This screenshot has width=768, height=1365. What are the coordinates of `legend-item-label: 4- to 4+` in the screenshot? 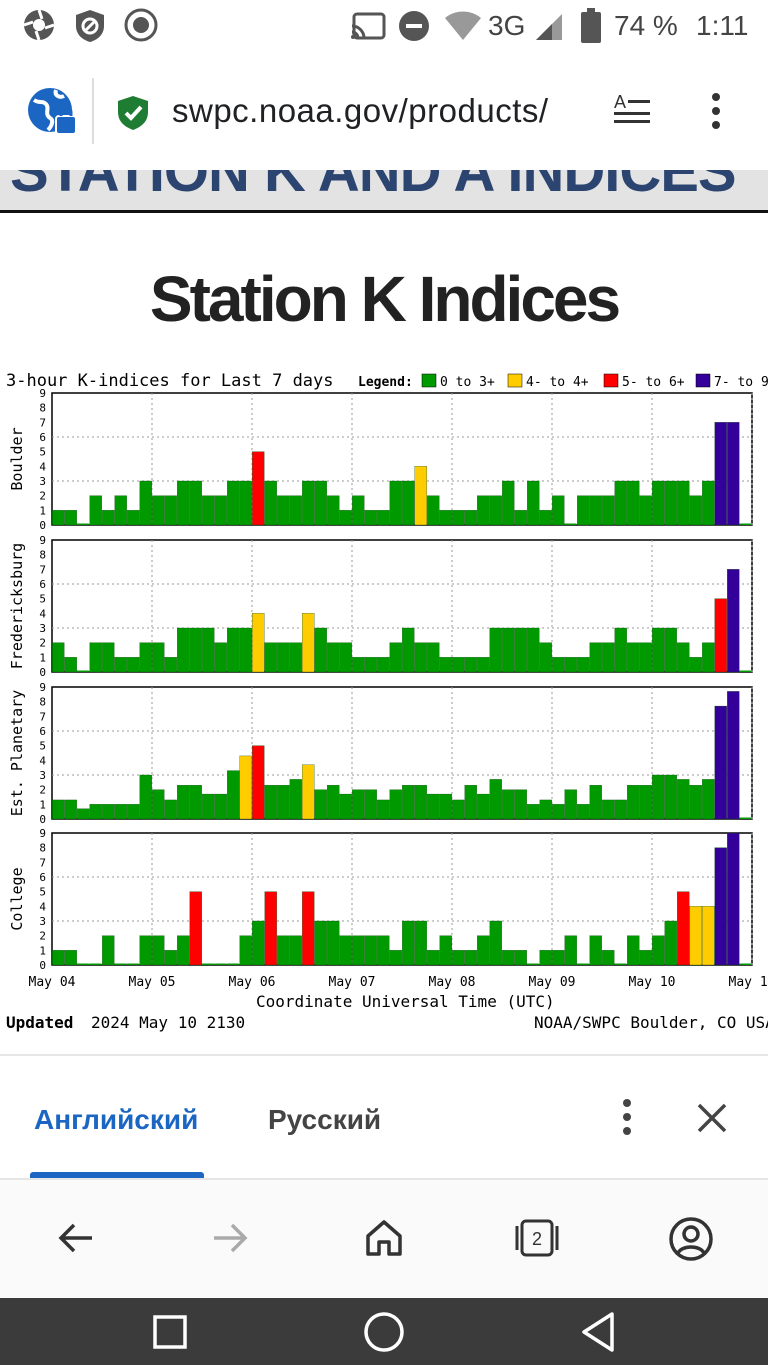 It's located at (557, 382).